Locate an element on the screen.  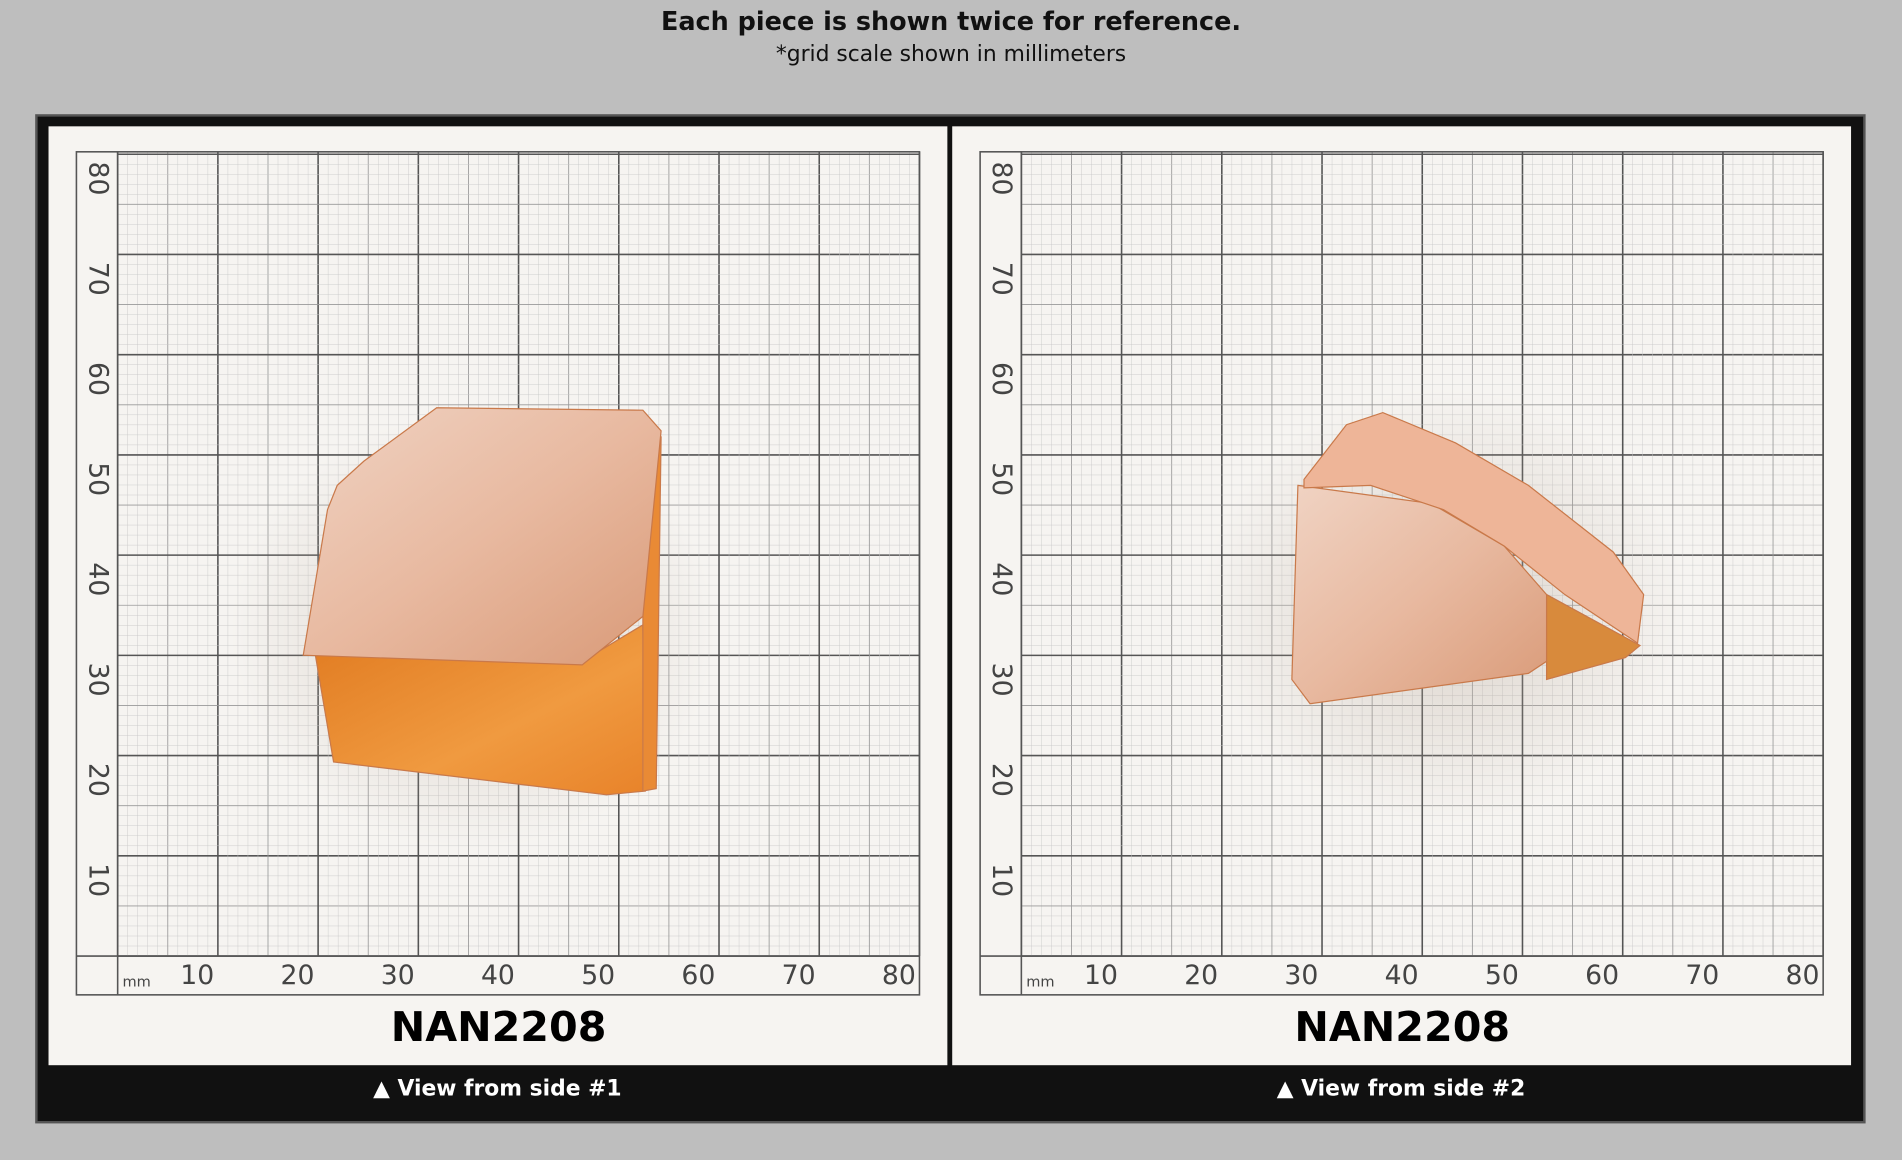
title: Each piece is shown twice for reference. is located at coordinates (951, 22).